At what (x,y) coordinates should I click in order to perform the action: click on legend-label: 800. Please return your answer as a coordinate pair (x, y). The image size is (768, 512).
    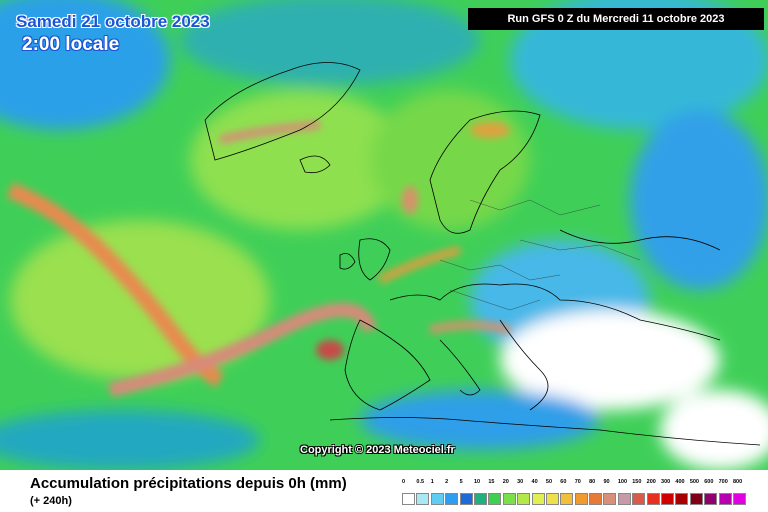
    Looking at the image, I should click on (737, 482).